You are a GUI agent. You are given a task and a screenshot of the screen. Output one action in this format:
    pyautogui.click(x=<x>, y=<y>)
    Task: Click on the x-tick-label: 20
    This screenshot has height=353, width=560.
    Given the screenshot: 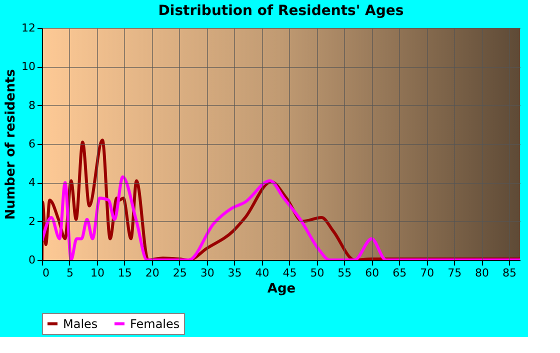 What is the action you would take?
    pyautogui.click(x=152, y=273)
    